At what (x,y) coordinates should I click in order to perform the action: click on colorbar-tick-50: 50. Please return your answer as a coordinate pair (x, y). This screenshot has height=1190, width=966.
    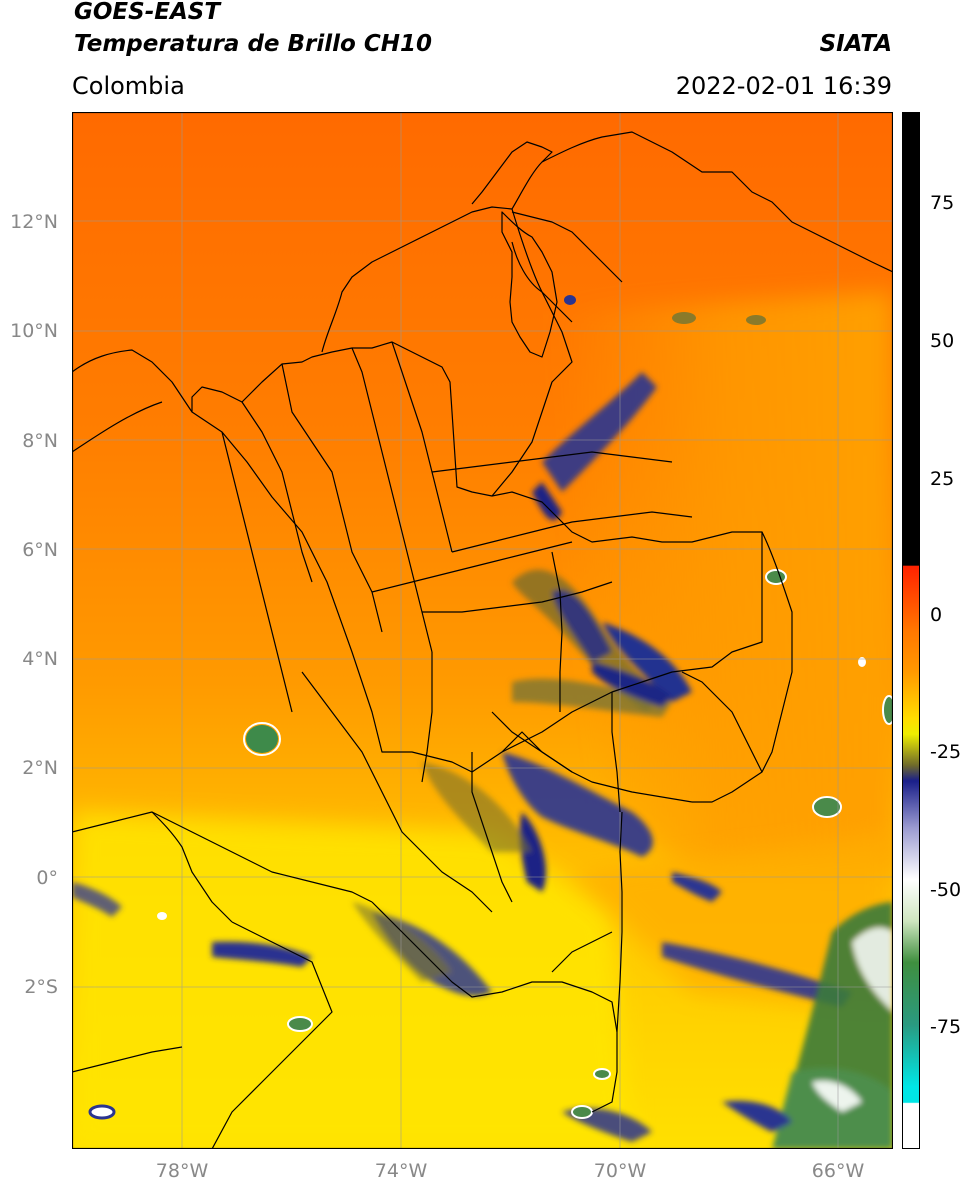
    Looking at the image, I should click on (942, 341).